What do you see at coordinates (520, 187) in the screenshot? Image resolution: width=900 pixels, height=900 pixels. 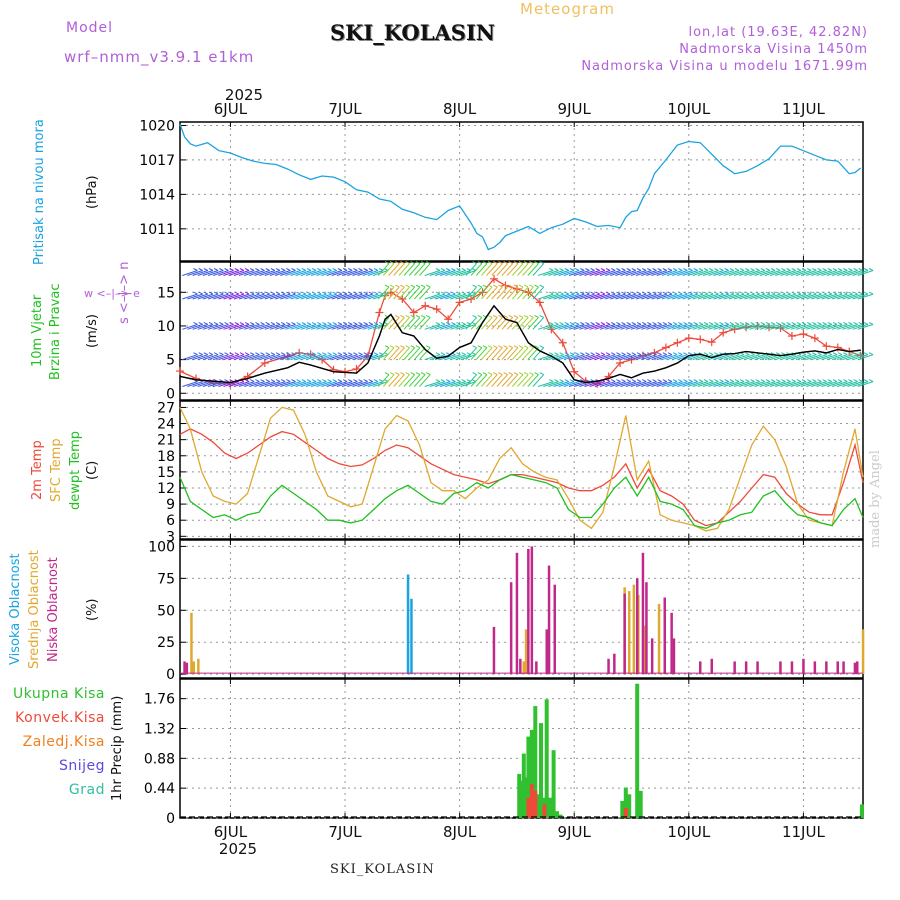 I see `pressure-line` at bounding box center [520, 187].